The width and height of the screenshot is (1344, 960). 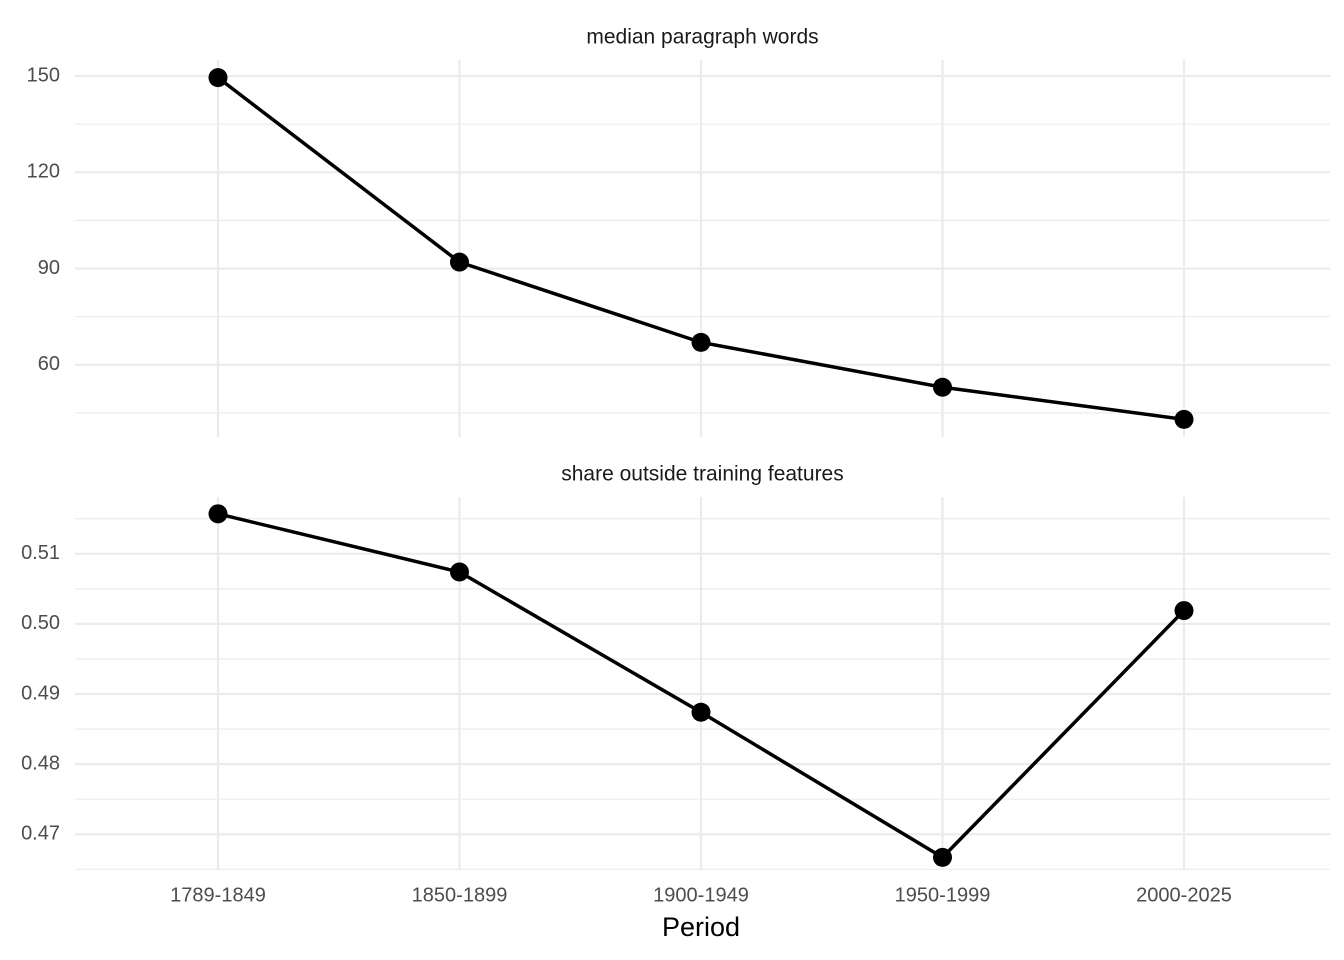 I want to click on y-tick-label: 0.51, so click(x=40, y=553).